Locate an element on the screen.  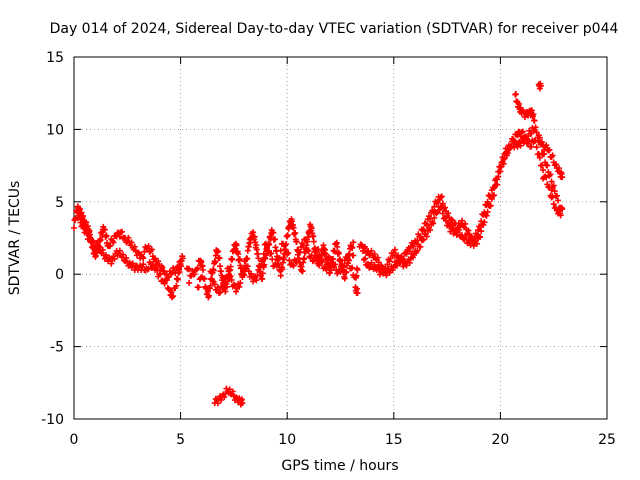
x-tick-label: 0 is located at coordinates (74, 440).